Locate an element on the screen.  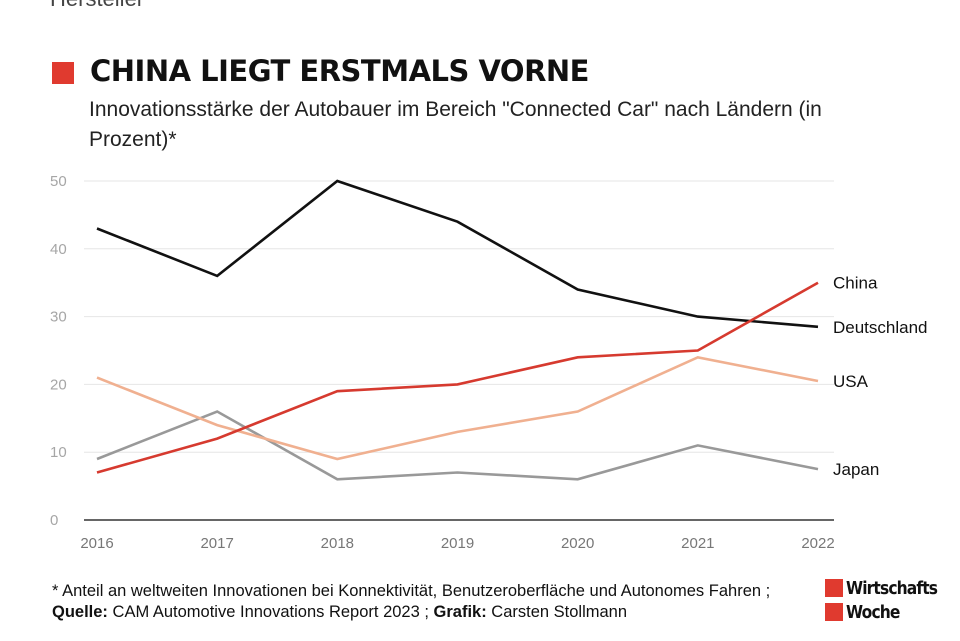
series-label-deutschland: Deutschland is located at coordinates (880, 327).